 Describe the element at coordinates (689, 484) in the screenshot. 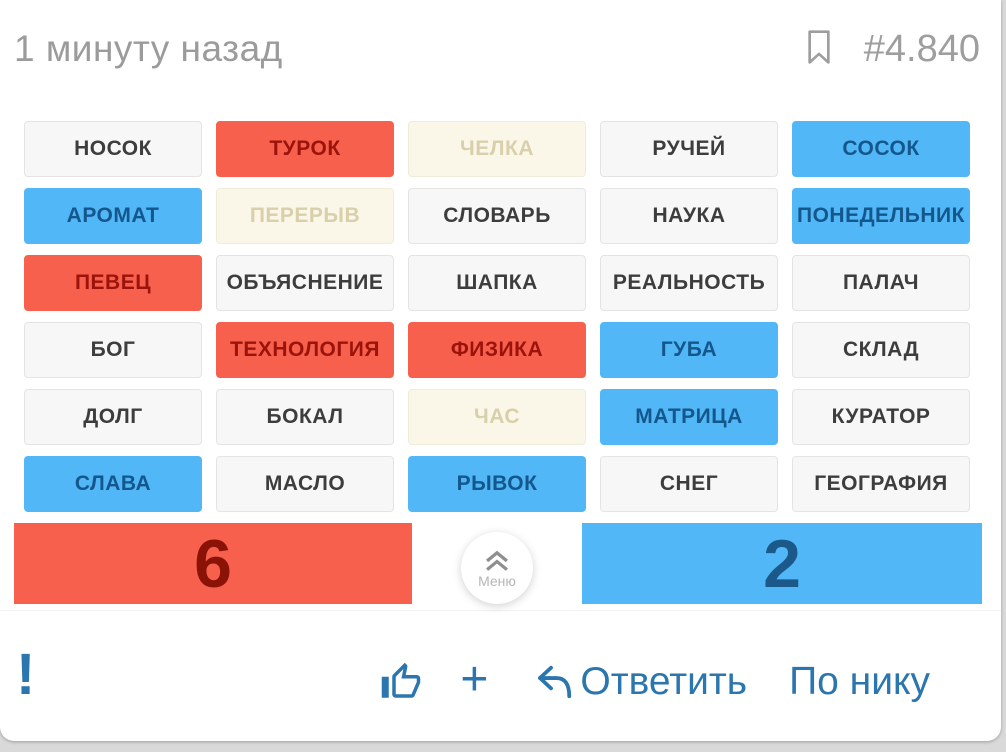

I see `word-card: СНЕГ` at that location.